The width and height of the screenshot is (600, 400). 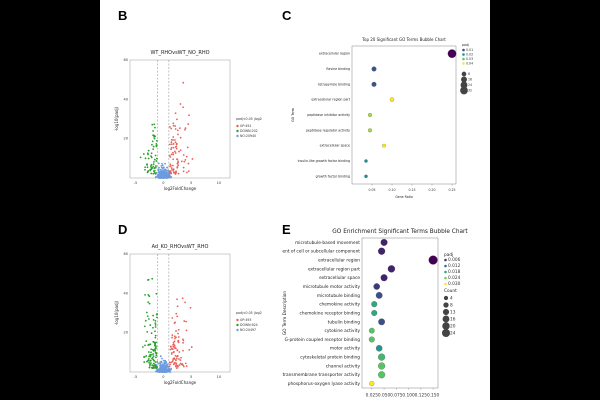 I want to click on x-tick-label: 0.20, so click(x=431, y=190).